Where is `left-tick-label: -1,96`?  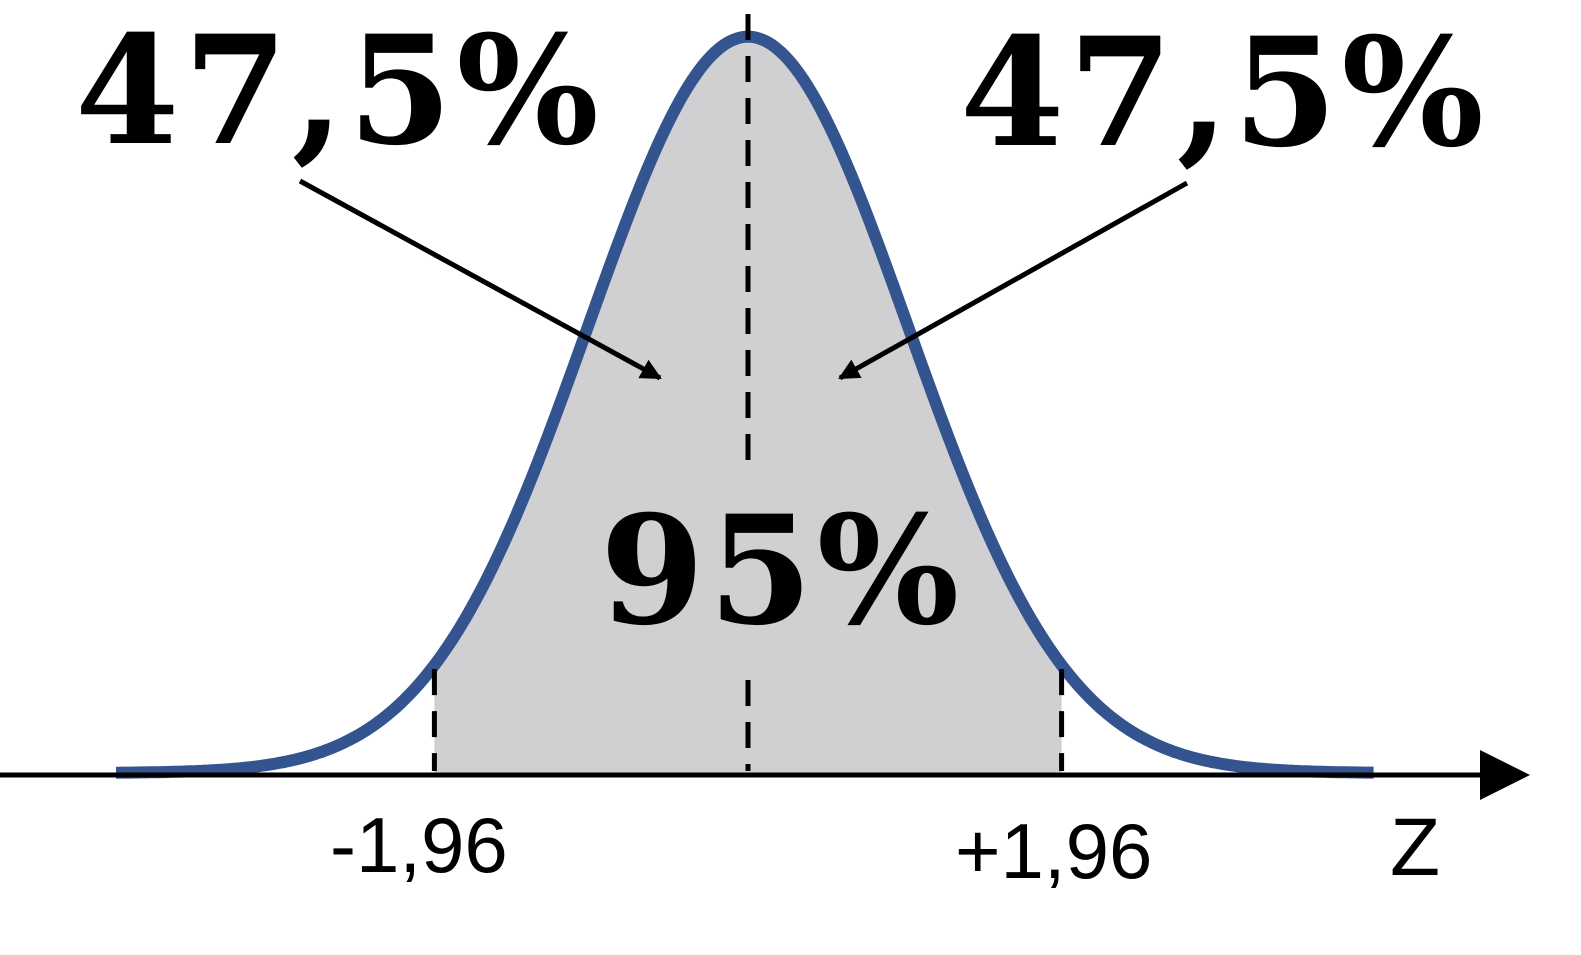 left-tick-label: -1,96 is located at coordinates (419, 845).